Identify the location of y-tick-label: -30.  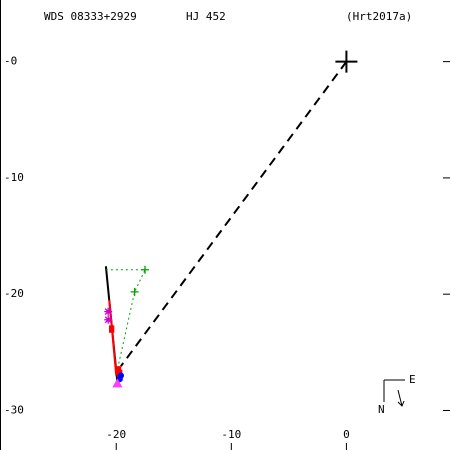
(14, 409).